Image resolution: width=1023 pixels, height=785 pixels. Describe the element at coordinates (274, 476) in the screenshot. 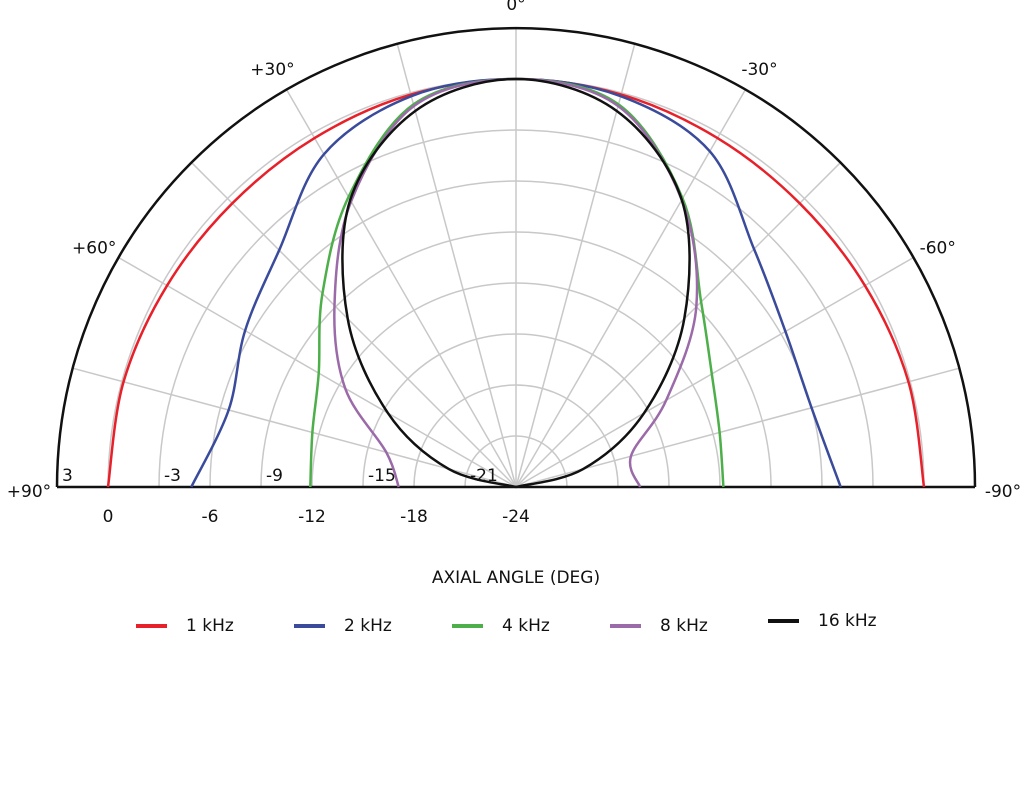

I see `r-tick-label: -9` at that location.